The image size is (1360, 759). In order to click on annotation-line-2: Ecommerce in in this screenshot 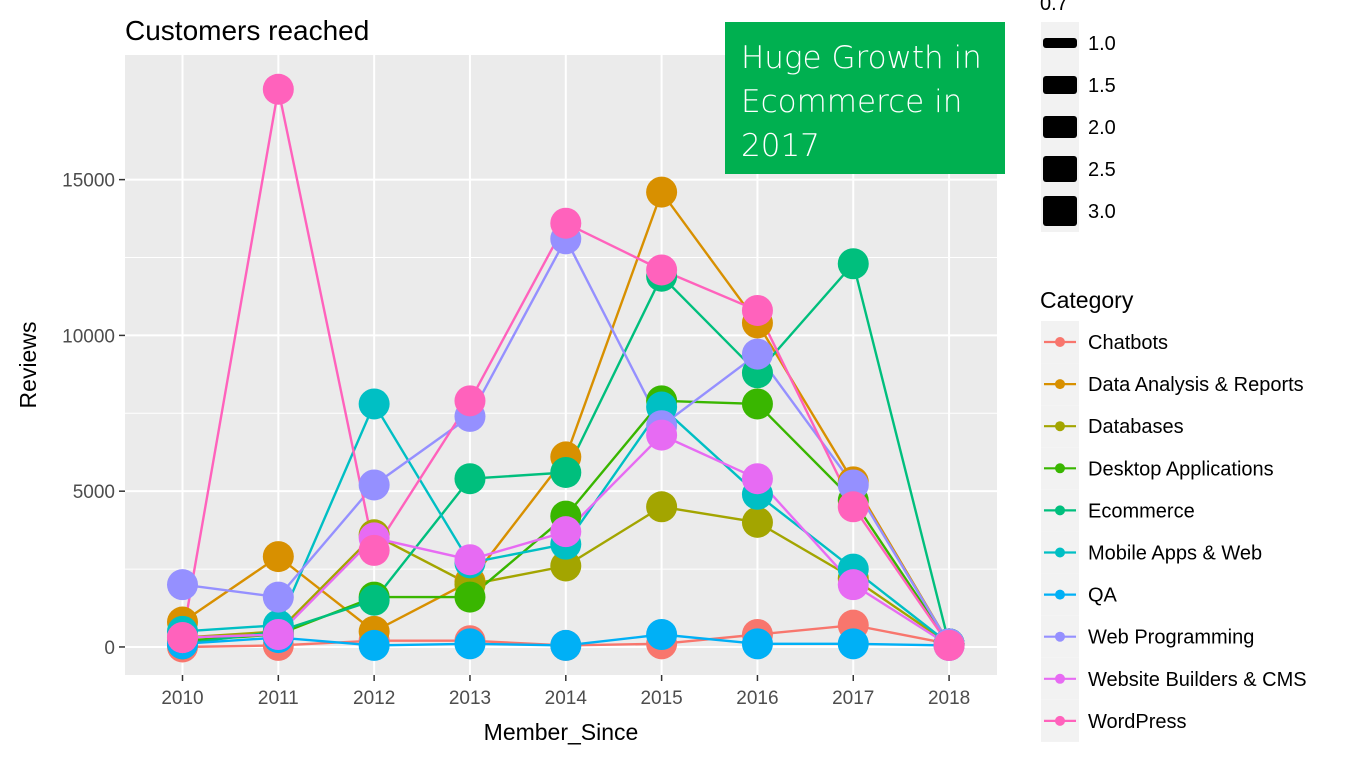, I will do `click(852, 102)`.